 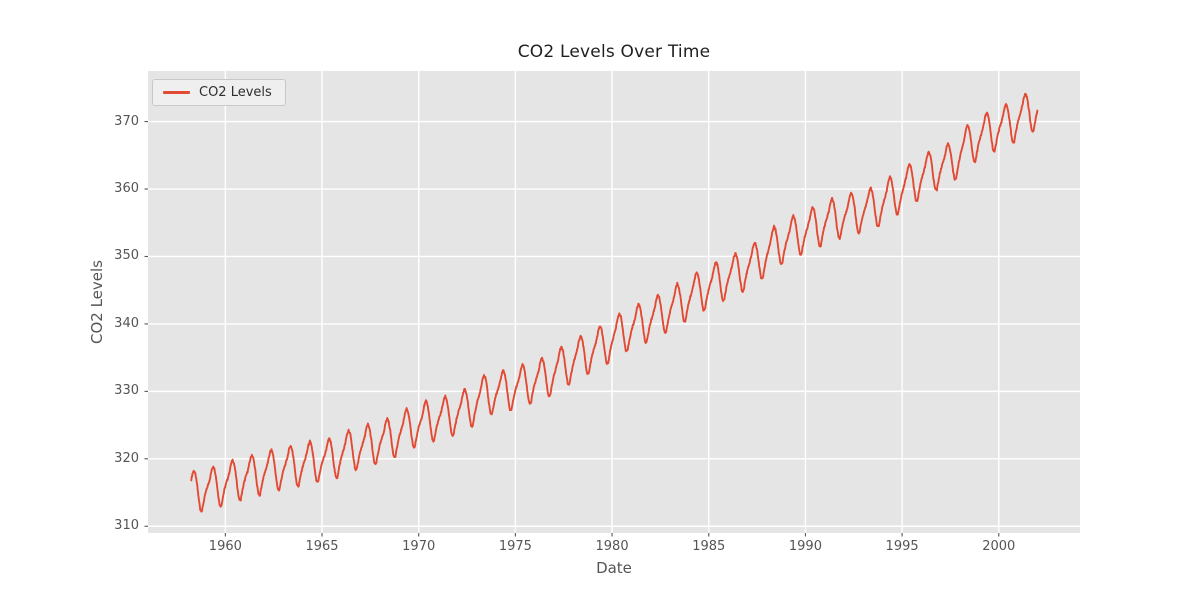 What do you see at coordinates (419, 546) in the screenshot?
I see `x-tick-label: 1970` at bounding box center [419, 546].